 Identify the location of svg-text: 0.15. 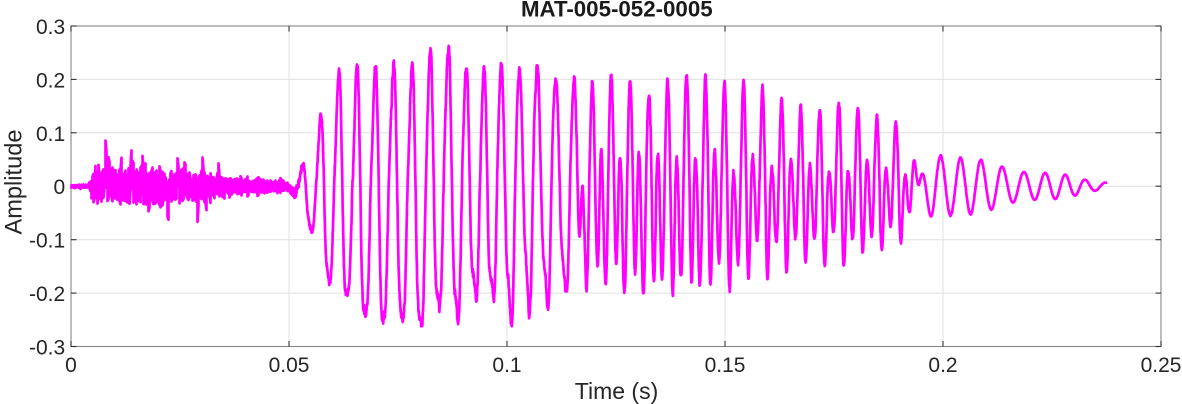
(725, 365).